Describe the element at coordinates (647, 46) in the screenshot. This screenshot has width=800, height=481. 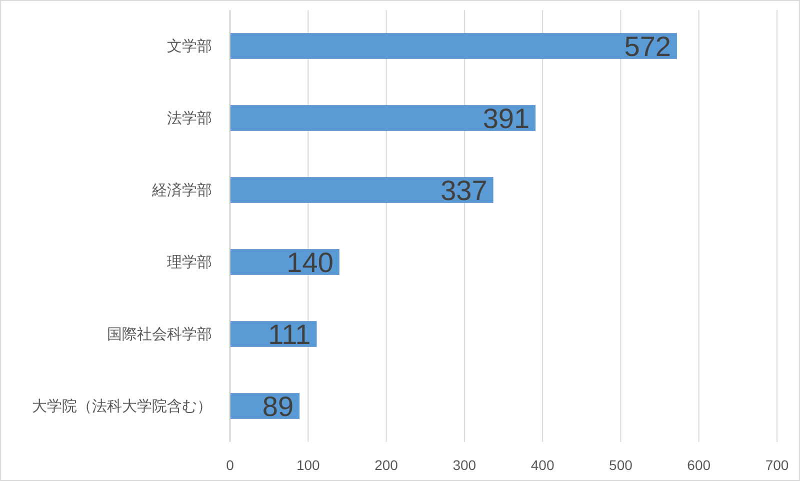
I see `data-label: 572` at that location.